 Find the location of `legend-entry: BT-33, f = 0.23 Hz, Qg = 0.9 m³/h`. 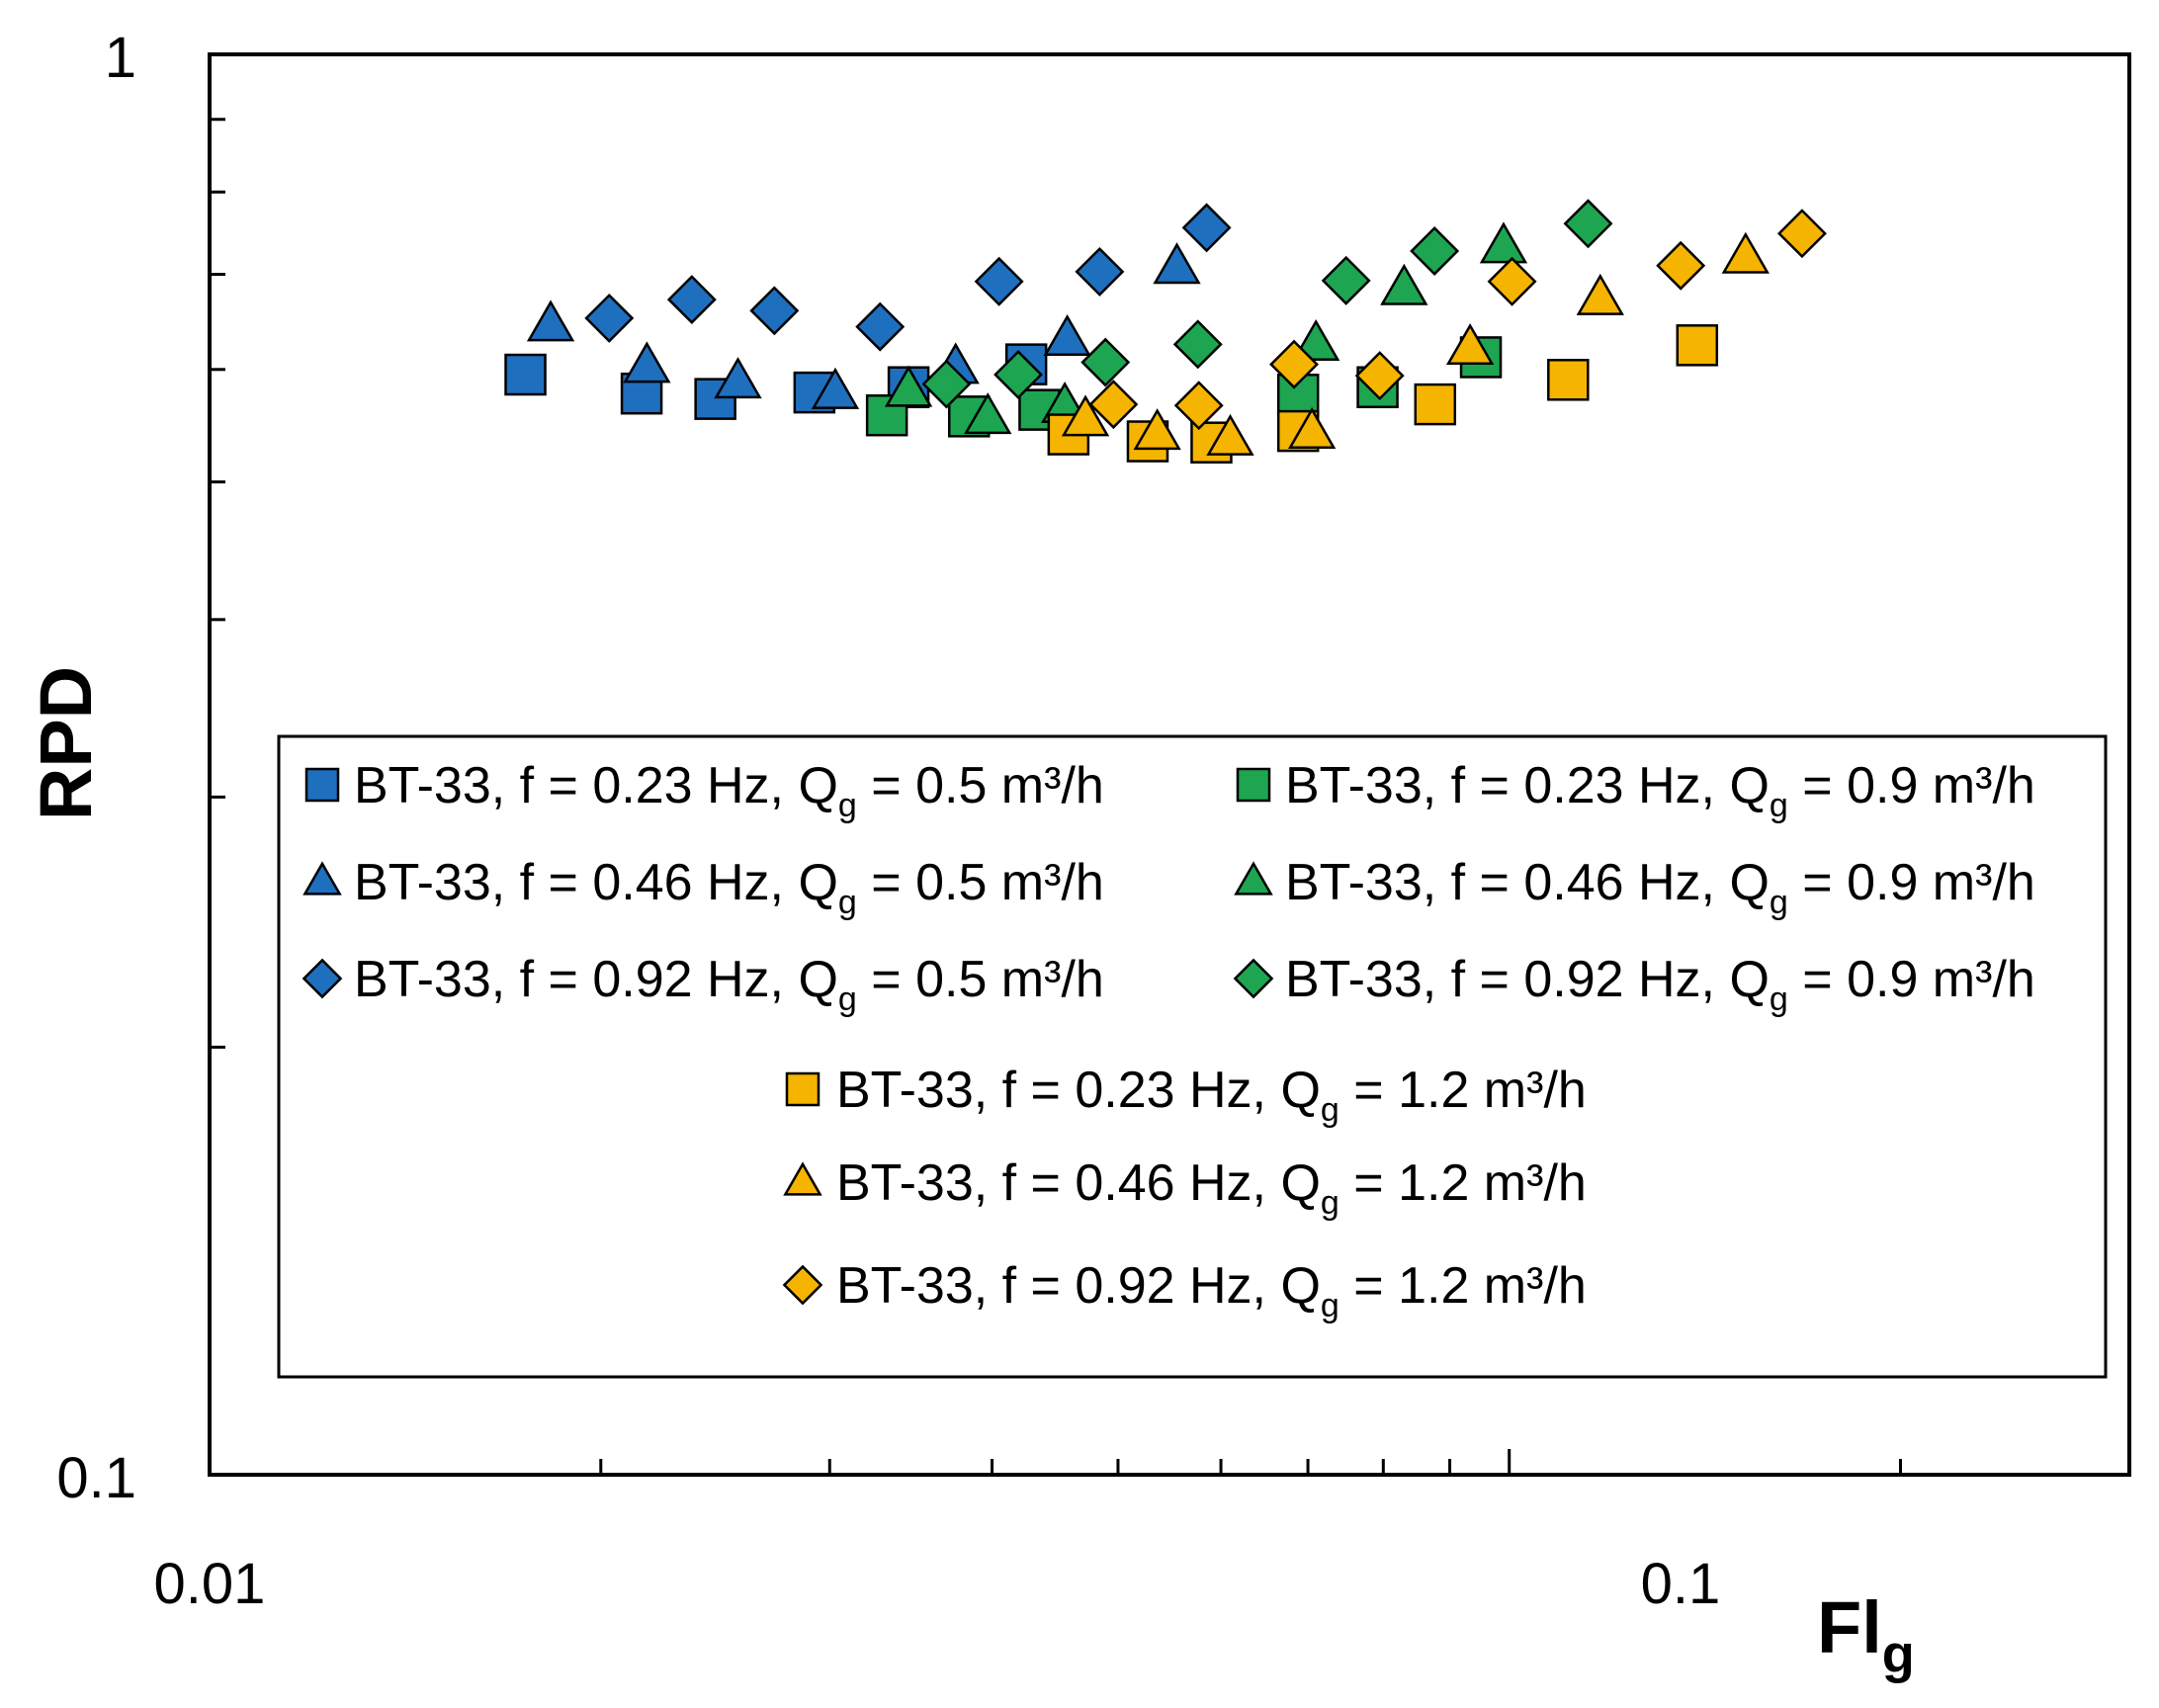

legend-entry: BT-33, f = 0.23 Hz, Qg = 0.9 m³/h is located at coordinates (1636, 790).